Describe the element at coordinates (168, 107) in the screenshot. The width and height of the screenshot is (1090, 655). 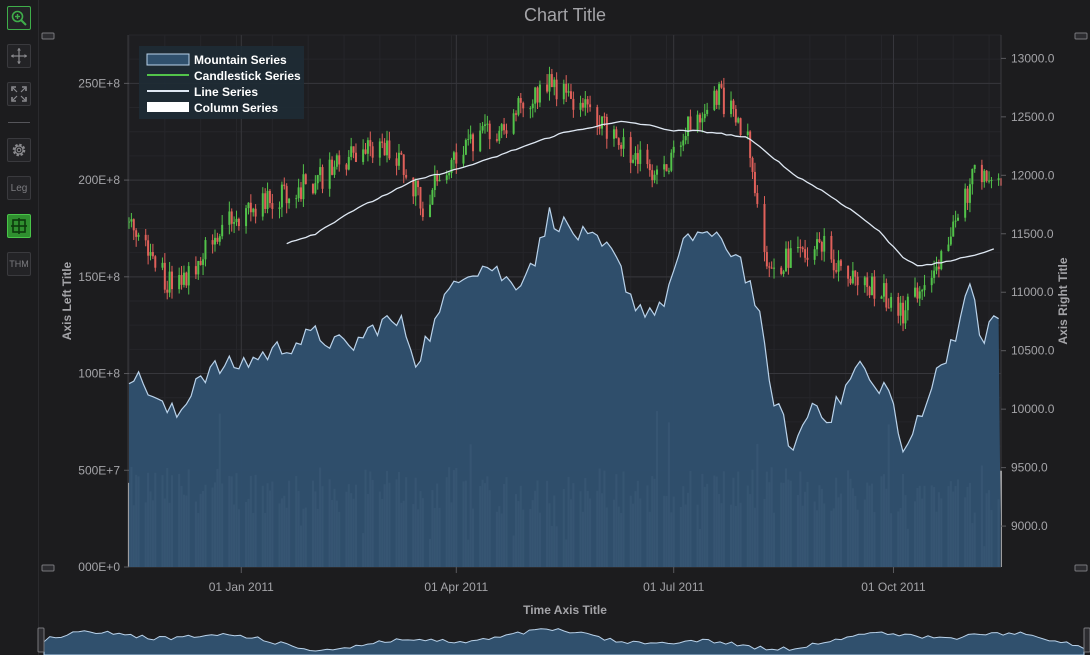
I see `legend-swatch-column` at that location.